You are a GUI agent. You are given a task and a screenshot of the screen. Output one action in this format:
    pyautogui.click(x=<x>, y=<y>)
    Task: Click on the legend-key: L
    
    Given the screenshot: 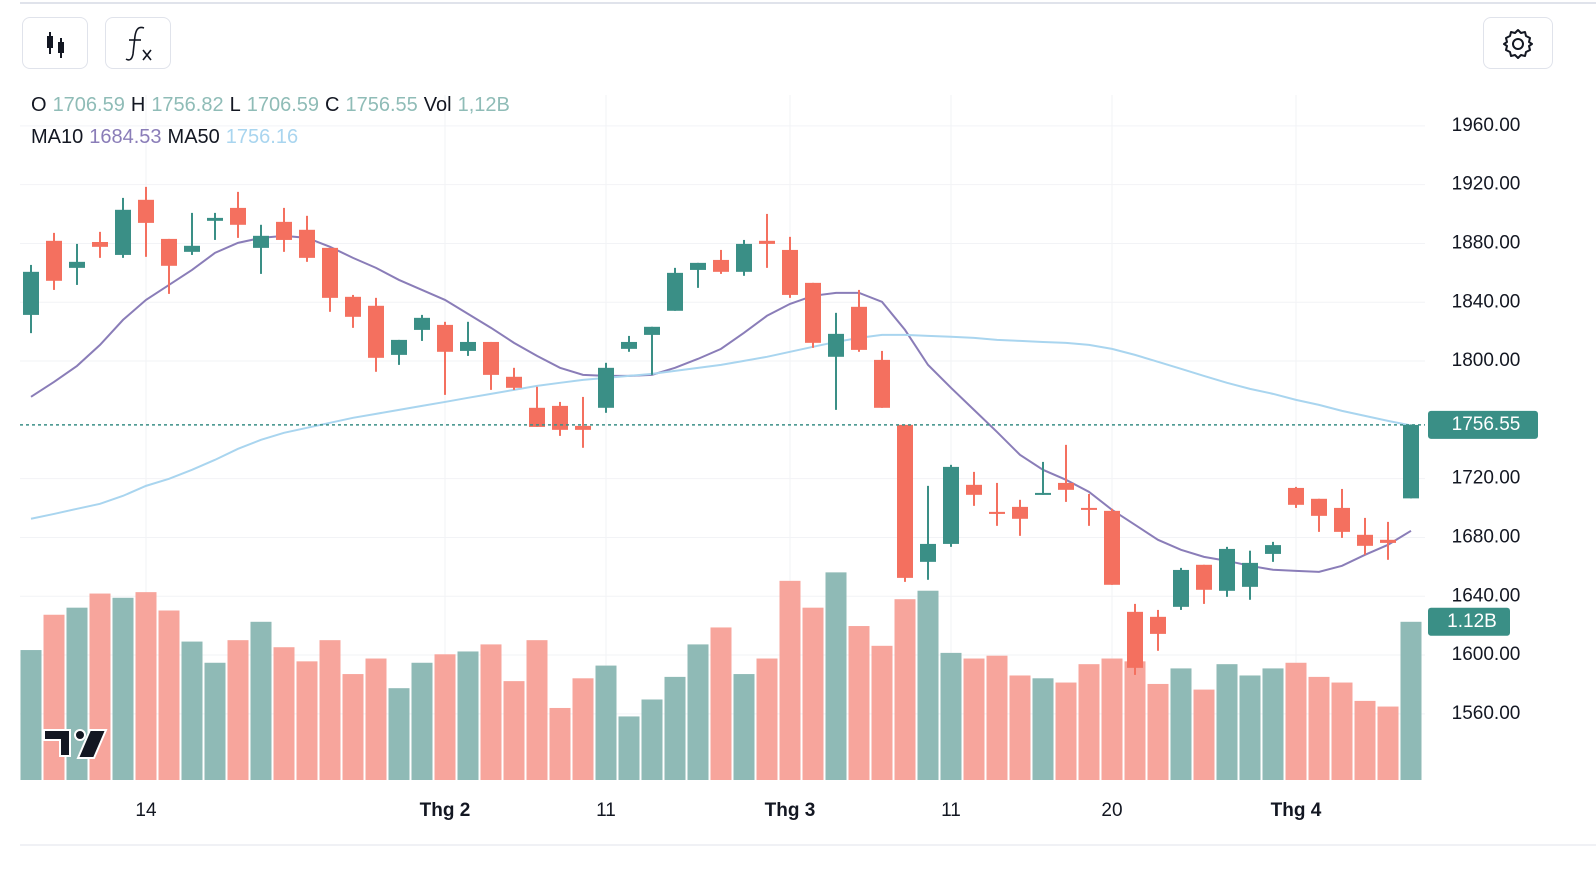 What is the action you would take?
    pyautogui.click(x=235, y=105)
    